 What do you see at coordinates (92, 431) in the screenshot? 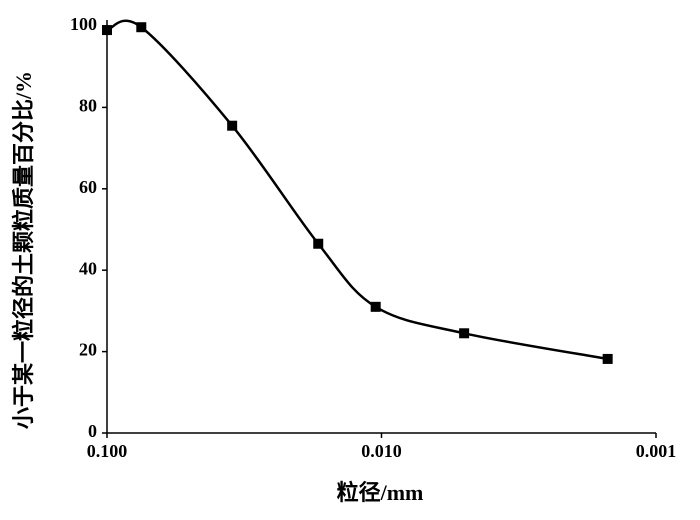
I see `y-tick-label: 0` at bounding box center [92, 431].